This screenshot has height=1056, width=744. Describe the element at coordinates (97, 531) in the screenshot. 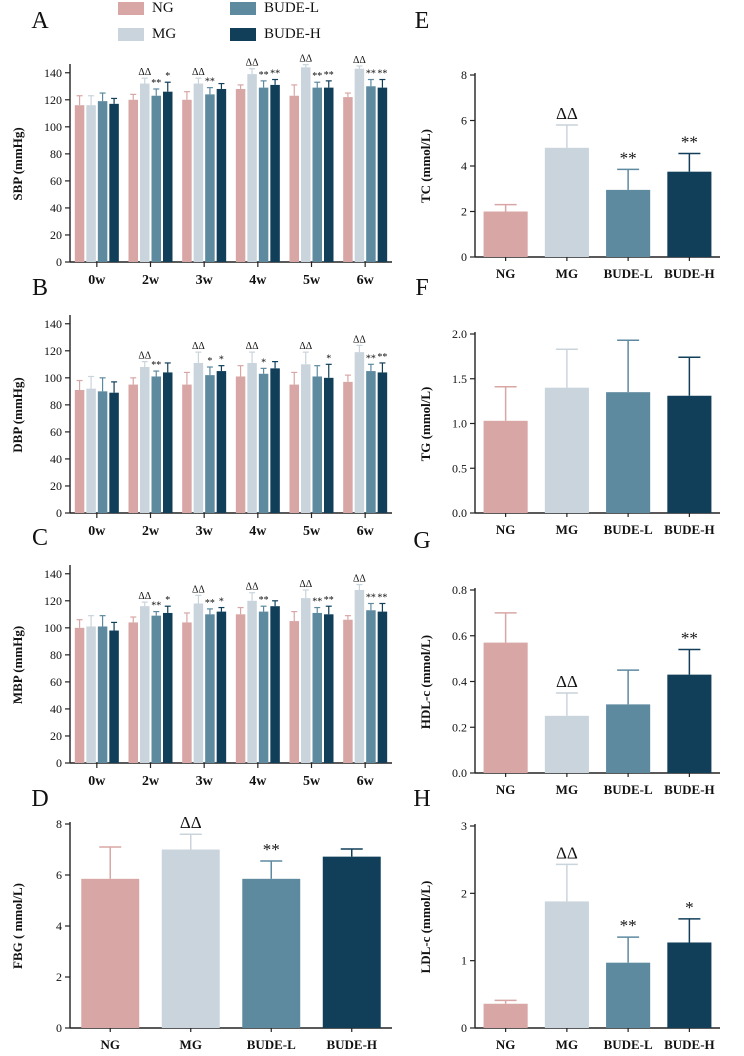

I see `x-tick-label: 0w` at that location.